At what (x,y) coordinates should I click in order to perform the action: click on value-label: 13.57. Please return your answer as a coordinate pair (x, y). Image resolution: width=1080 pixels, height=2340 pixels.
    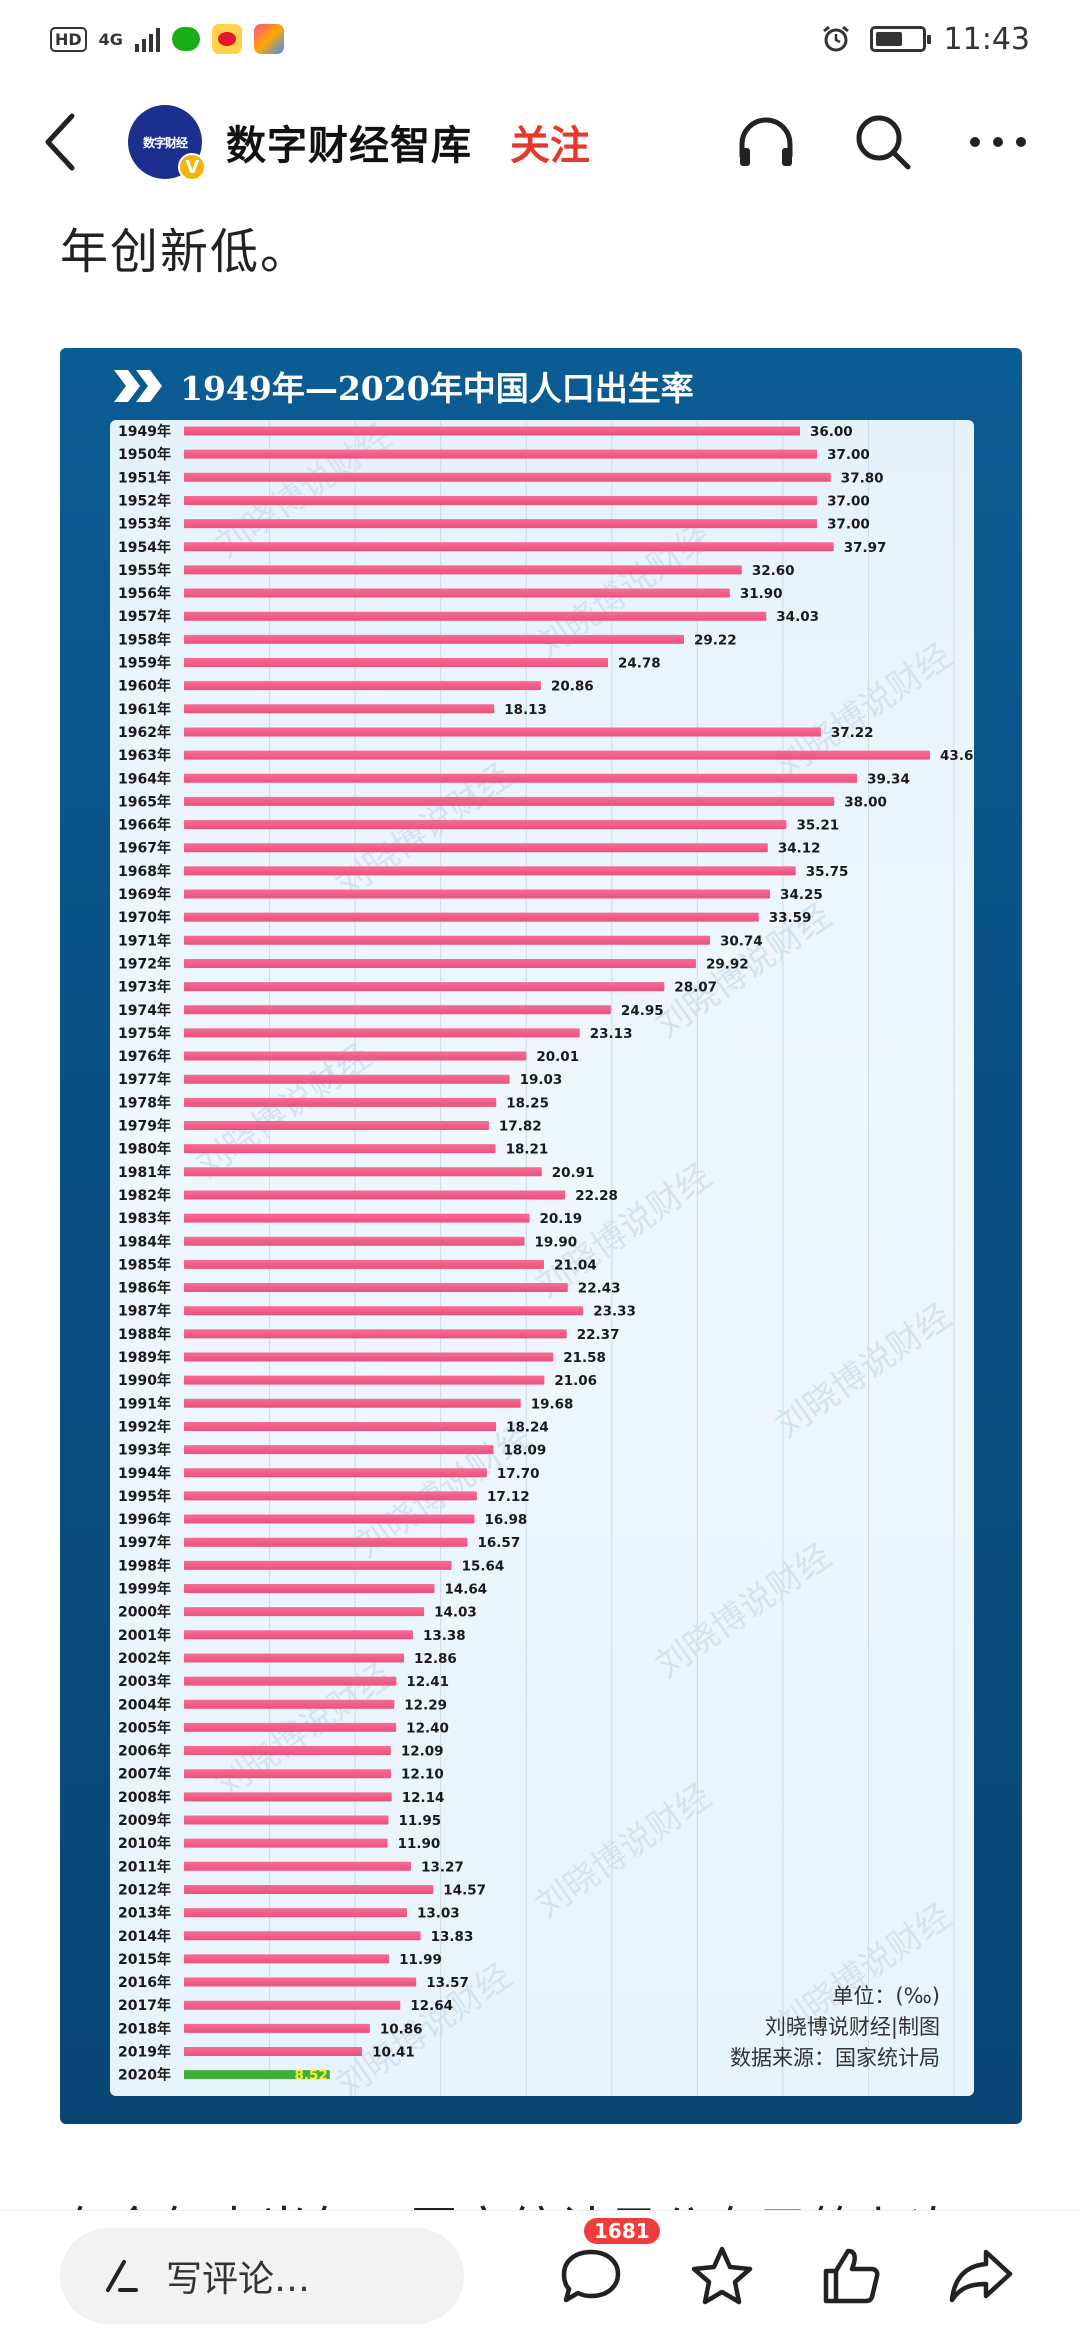
    Looking at the image, I should click on (447, 1983).